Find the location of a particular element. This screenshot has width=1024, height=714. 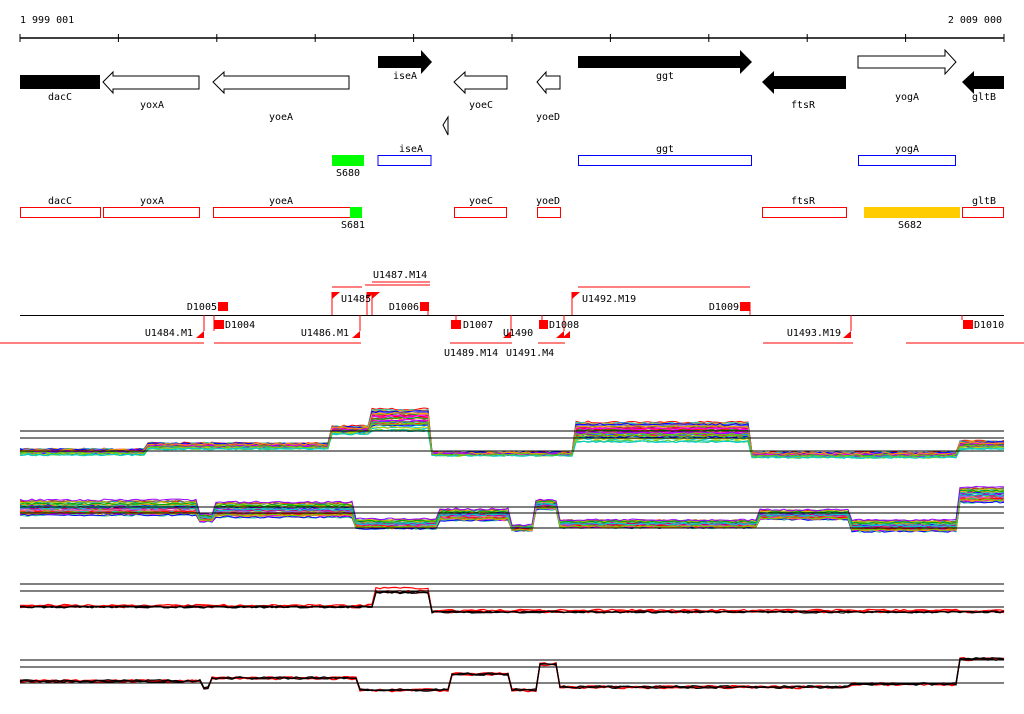

gene-arrow-gltB is located at coordinates (983, 82).